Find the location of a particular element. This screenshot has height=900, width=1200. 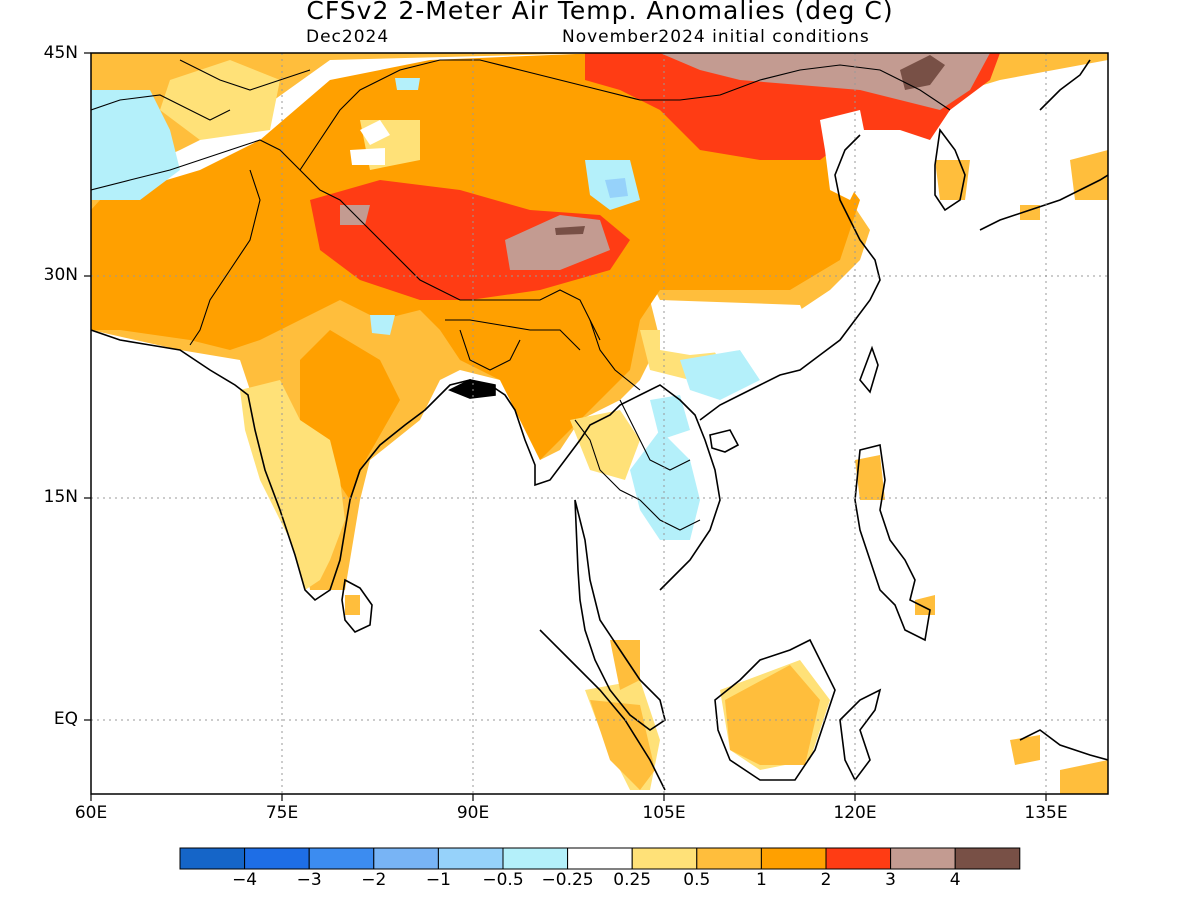

lon-label-105e: 105E is located at coordinates (664, 813).